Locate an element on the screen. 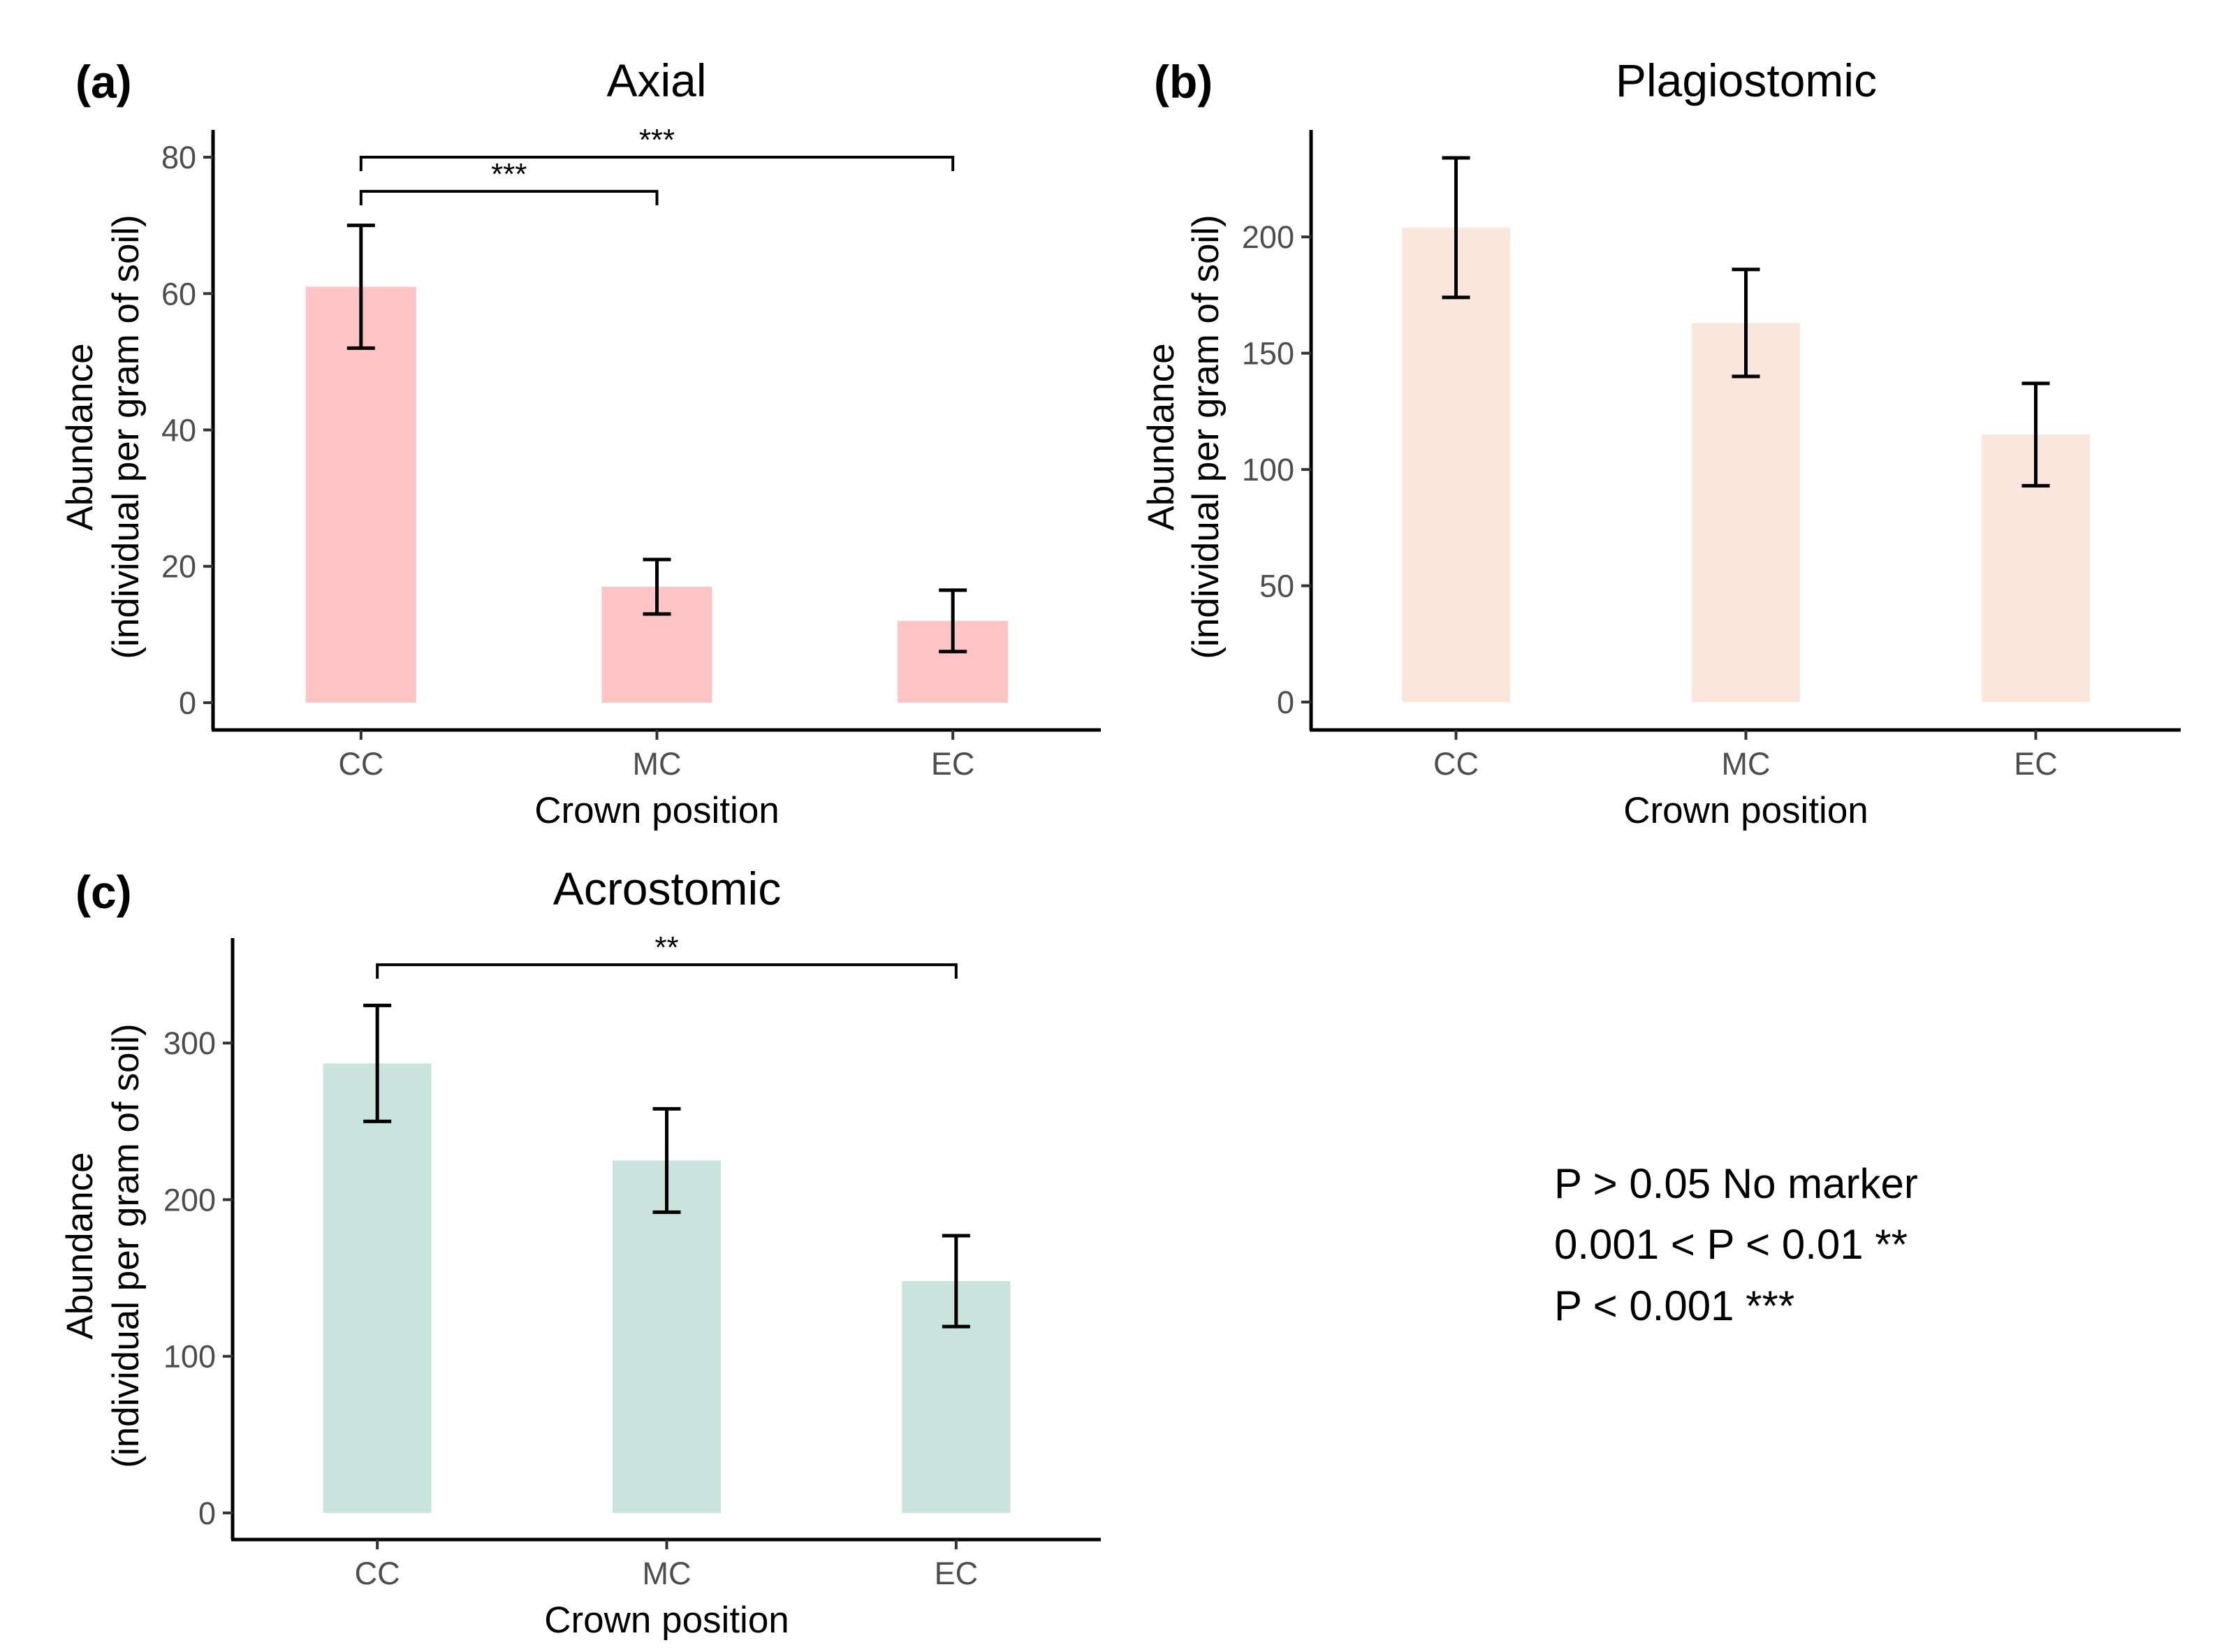 The image size is (2224, 1652). y-tick-label: 300 is located at coordinates (189, 1043).